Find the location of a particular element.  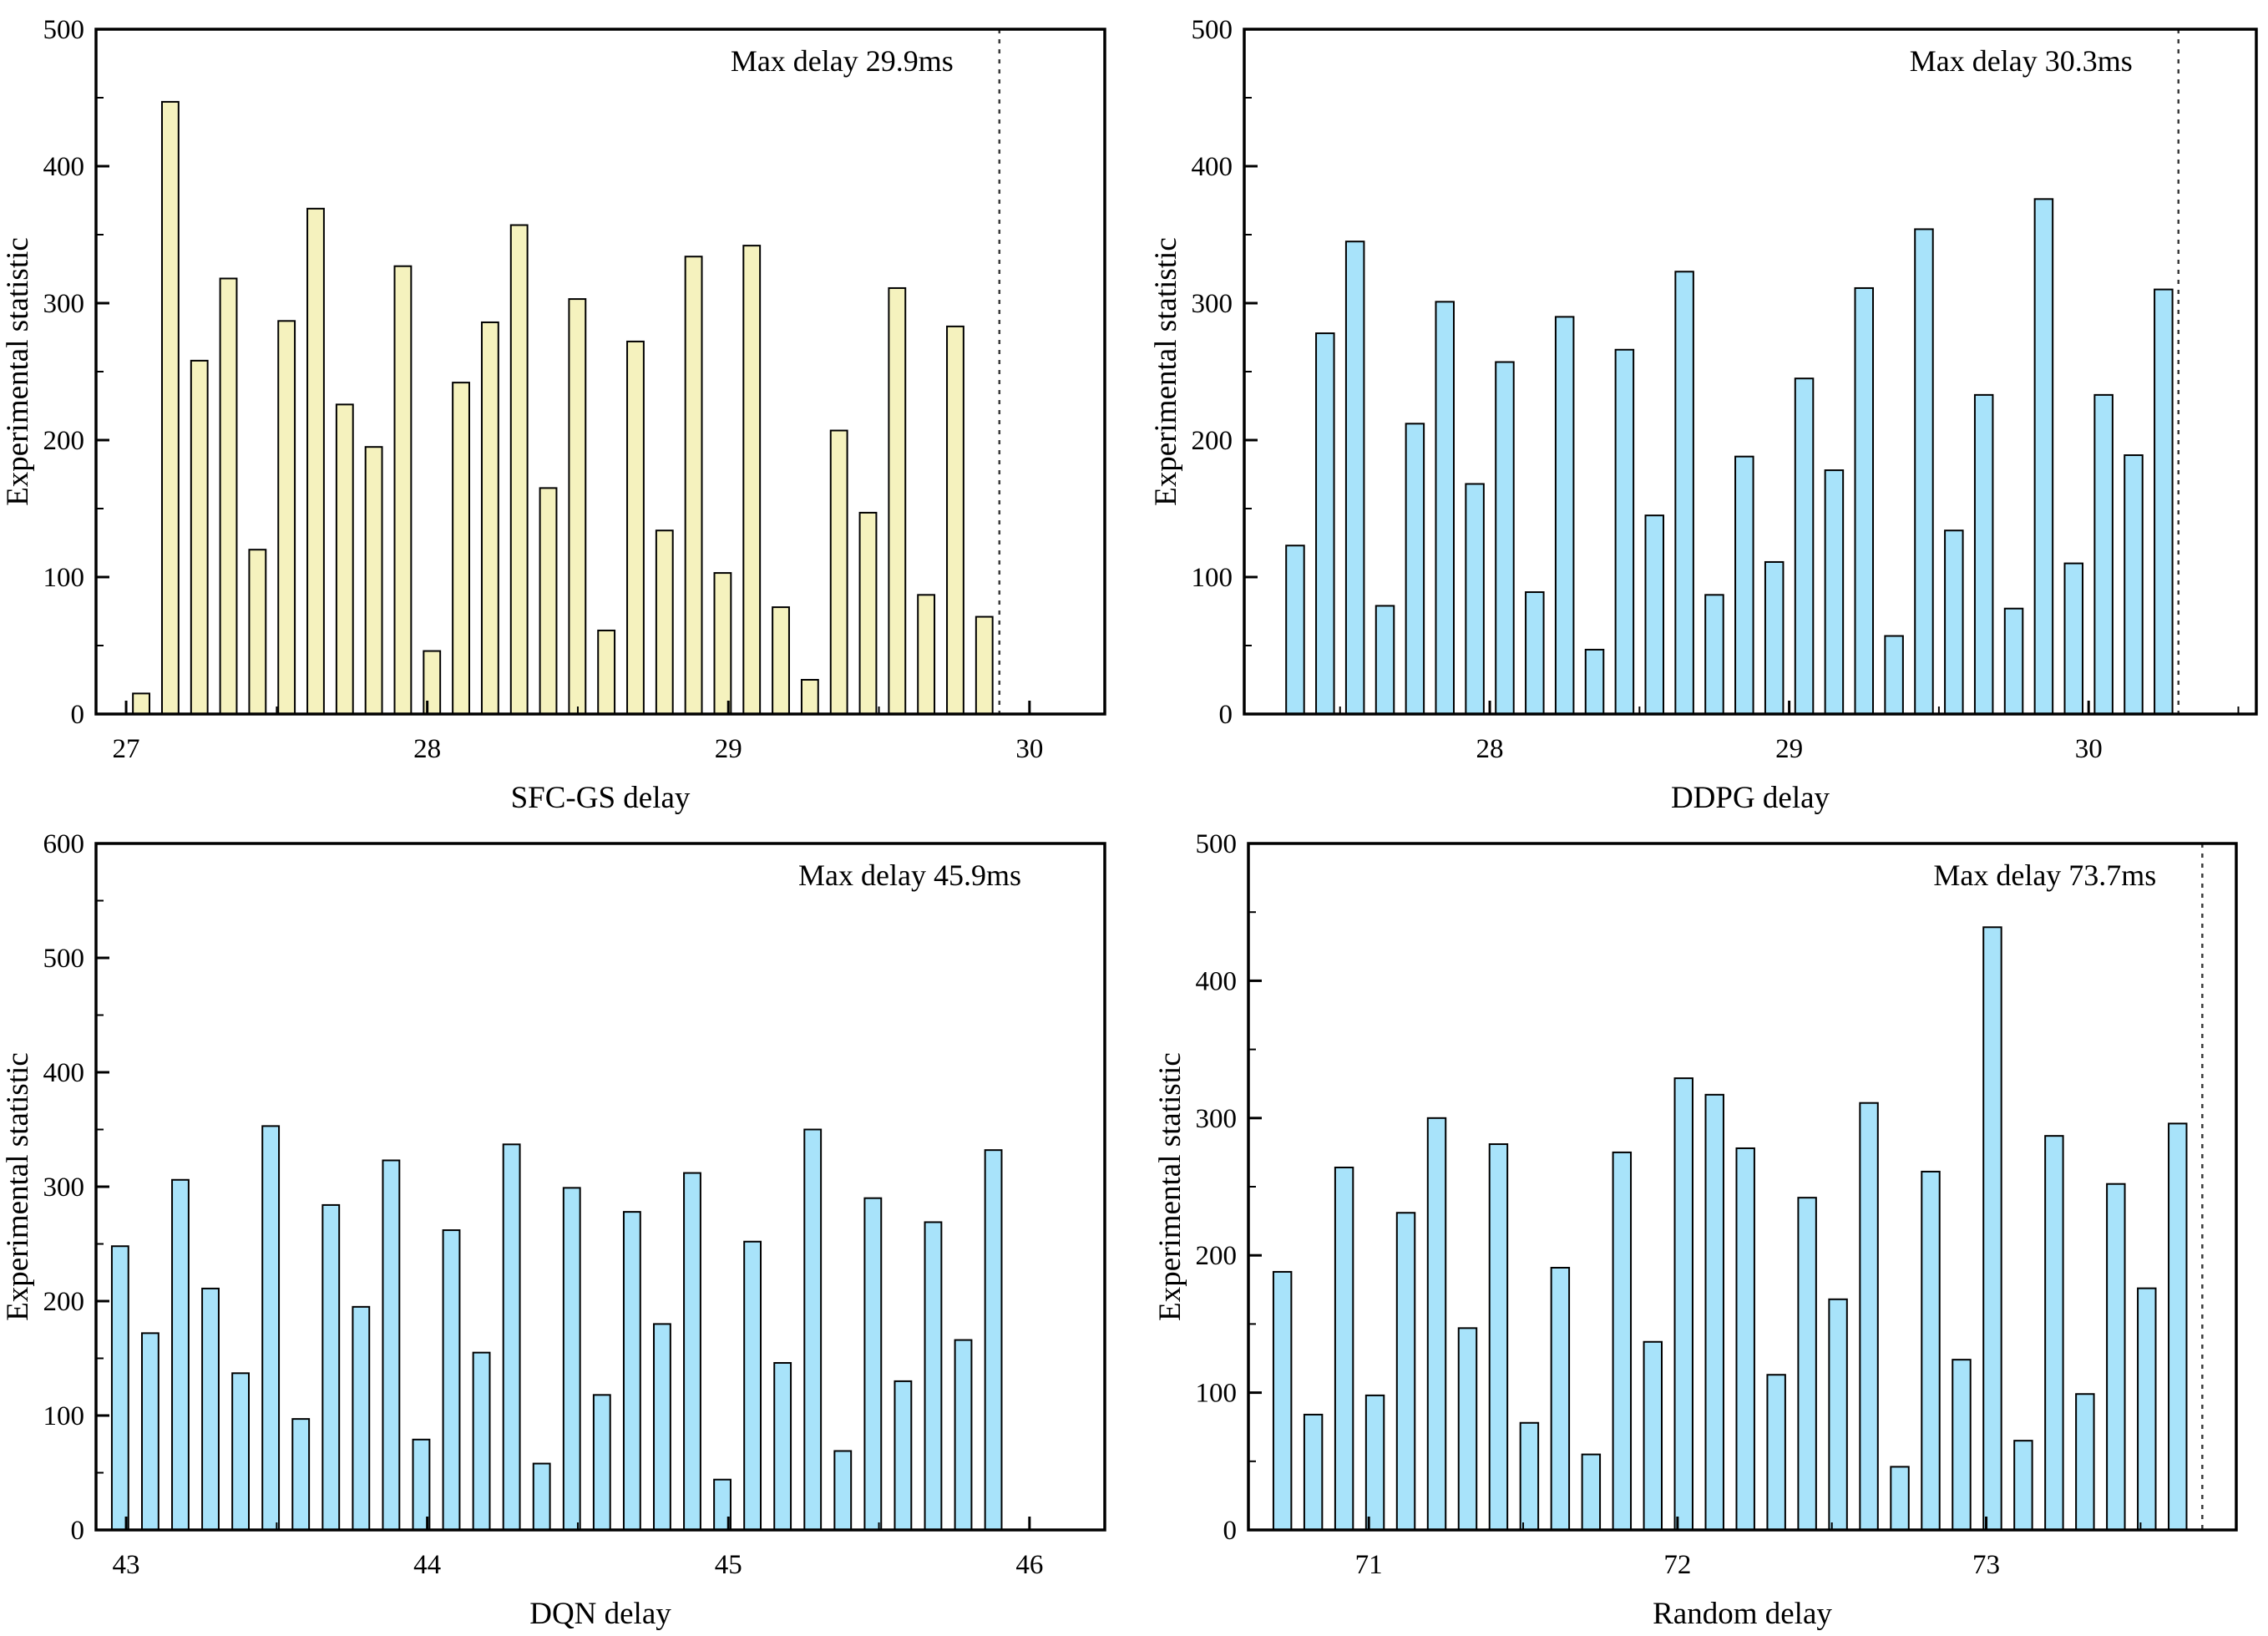

x-tick-label: 73 is located at coordinates (1986, 1565).